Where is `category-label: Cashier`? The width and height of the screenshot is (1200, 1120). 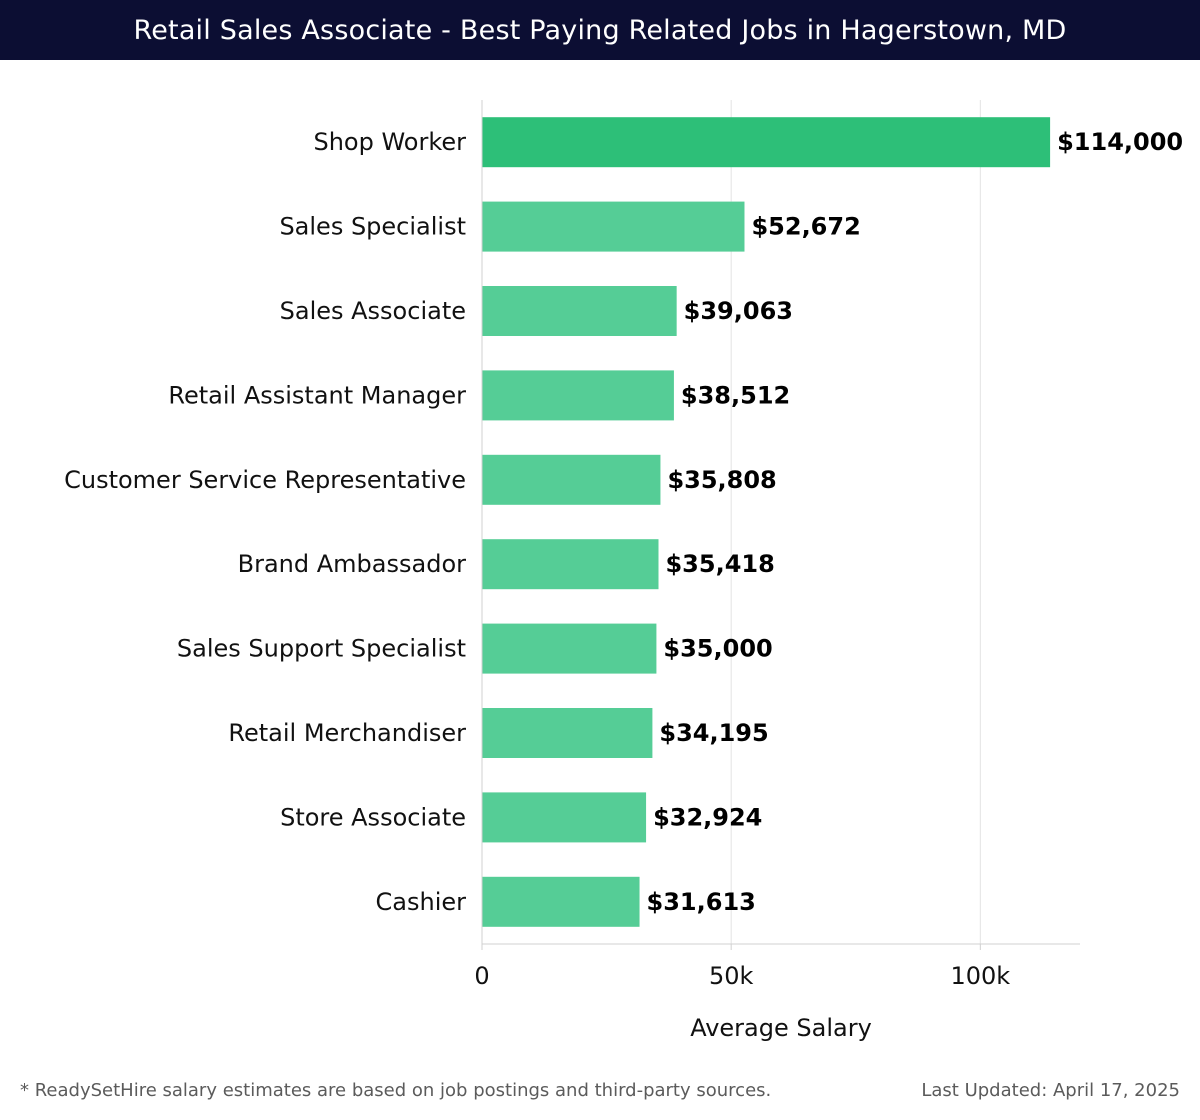 category-label: Cashier is located at coordinates (421, 902).